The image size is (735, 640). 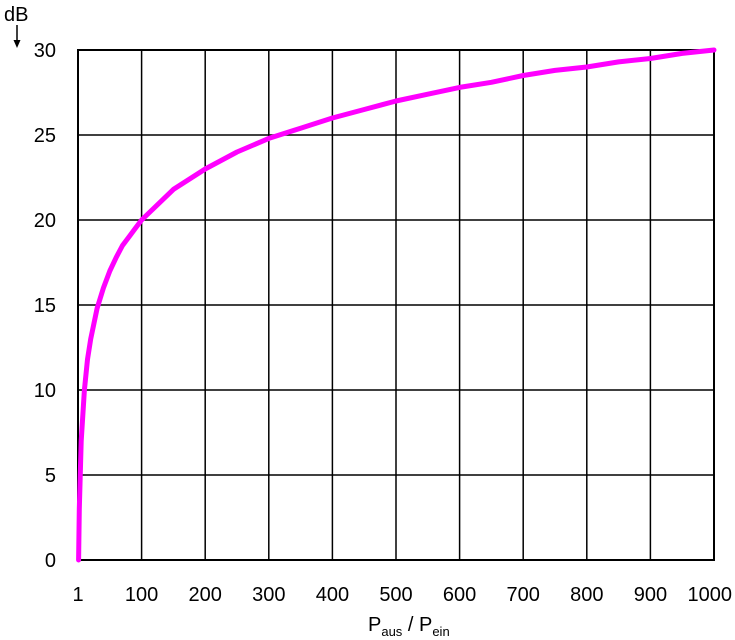 I want to click on y-tick-labels: 0 5 10 15 20 25 30, so click(x=45, y=306).